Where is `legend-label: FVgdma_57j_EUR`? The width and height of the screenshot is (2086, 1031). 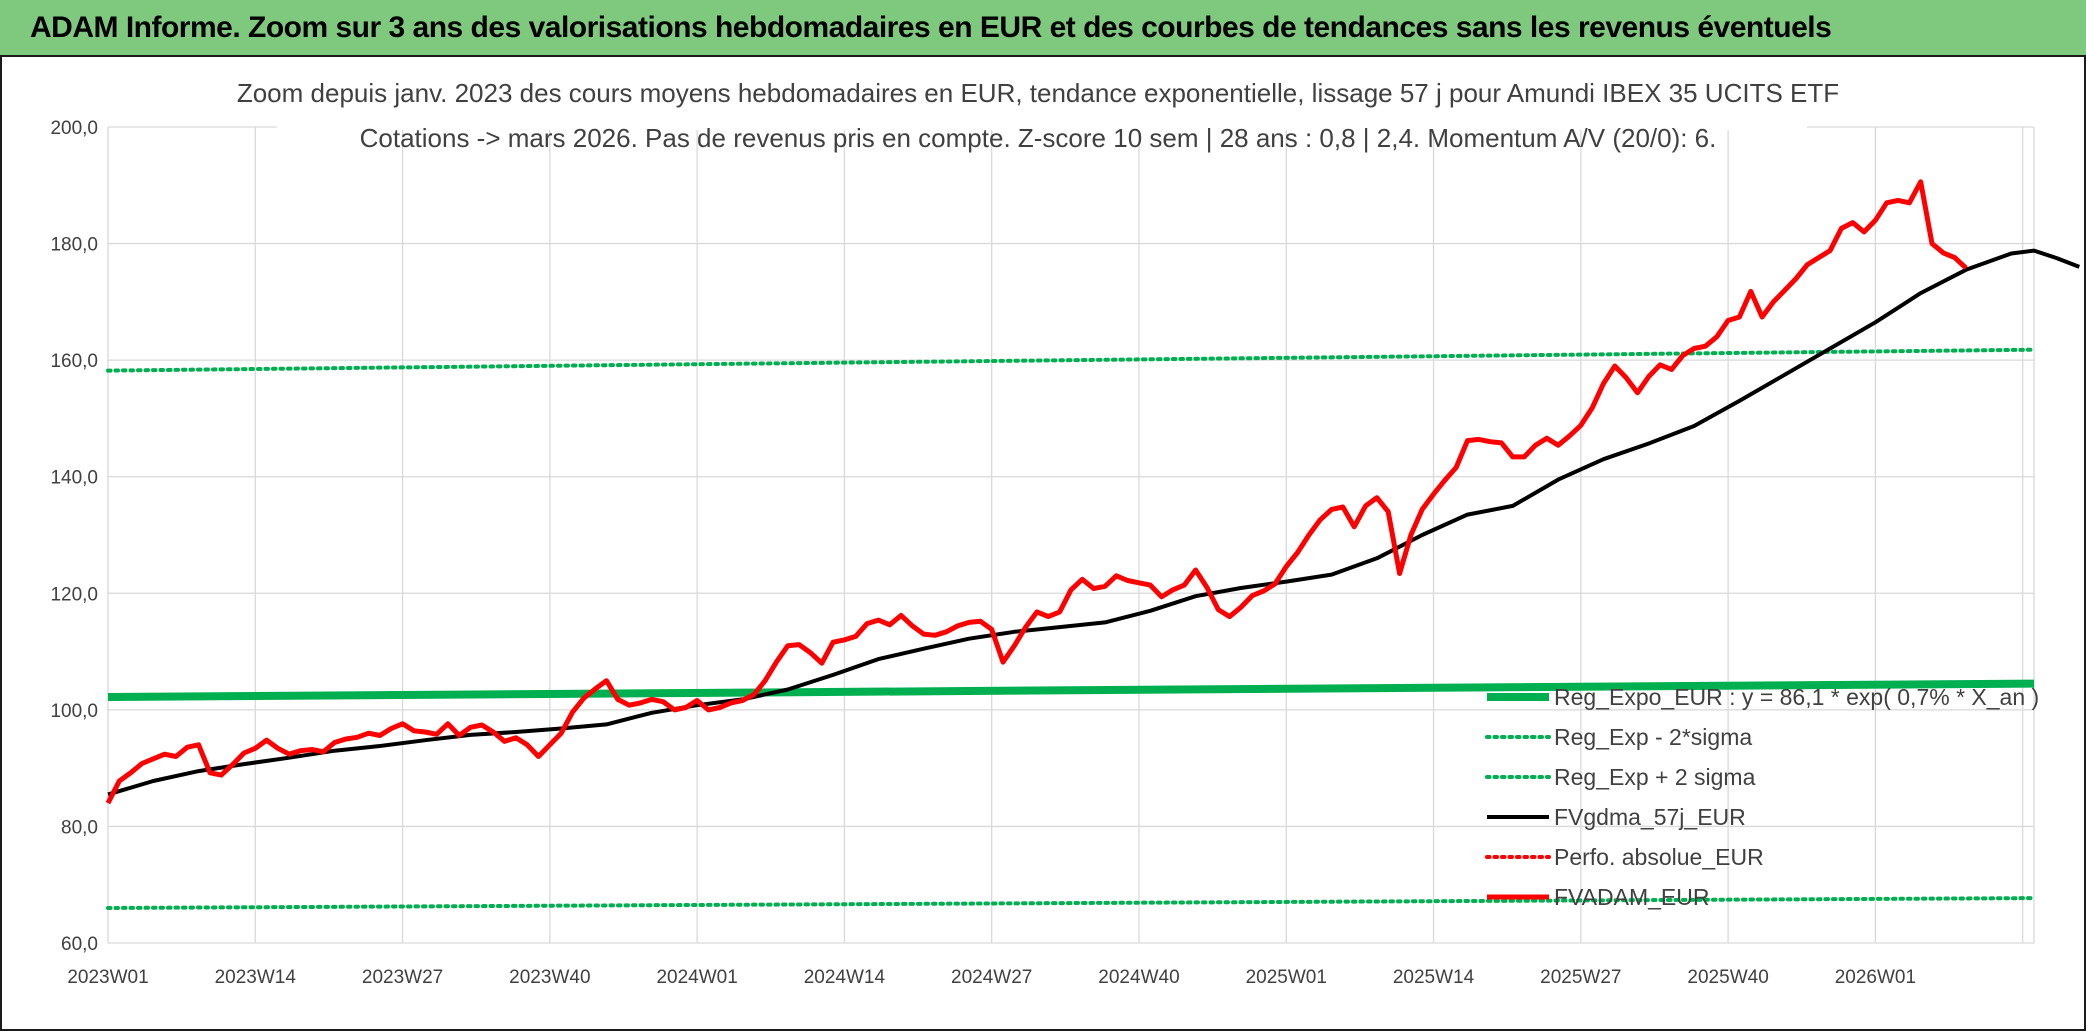
legend-label: FVgdma_57j_EUR is located at coordinates (1650, 817).